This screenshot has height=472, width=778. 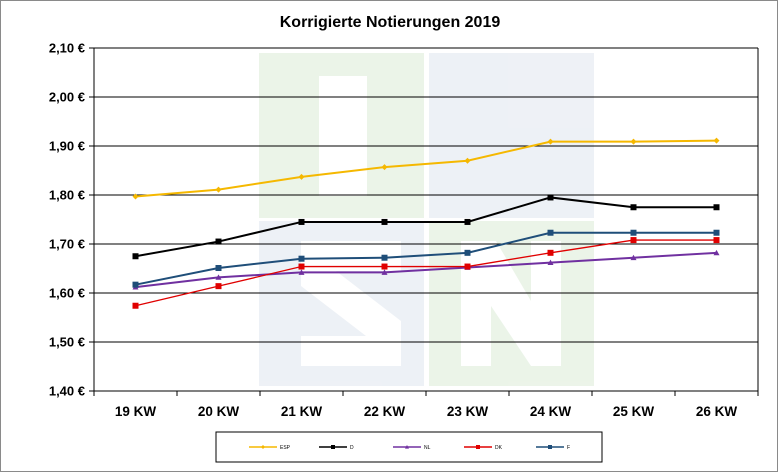 What do you see at coordinates (67, 146) in the screenshot?
I see `y-tick-label: 1,90 €` at bounding box center [67, 146].